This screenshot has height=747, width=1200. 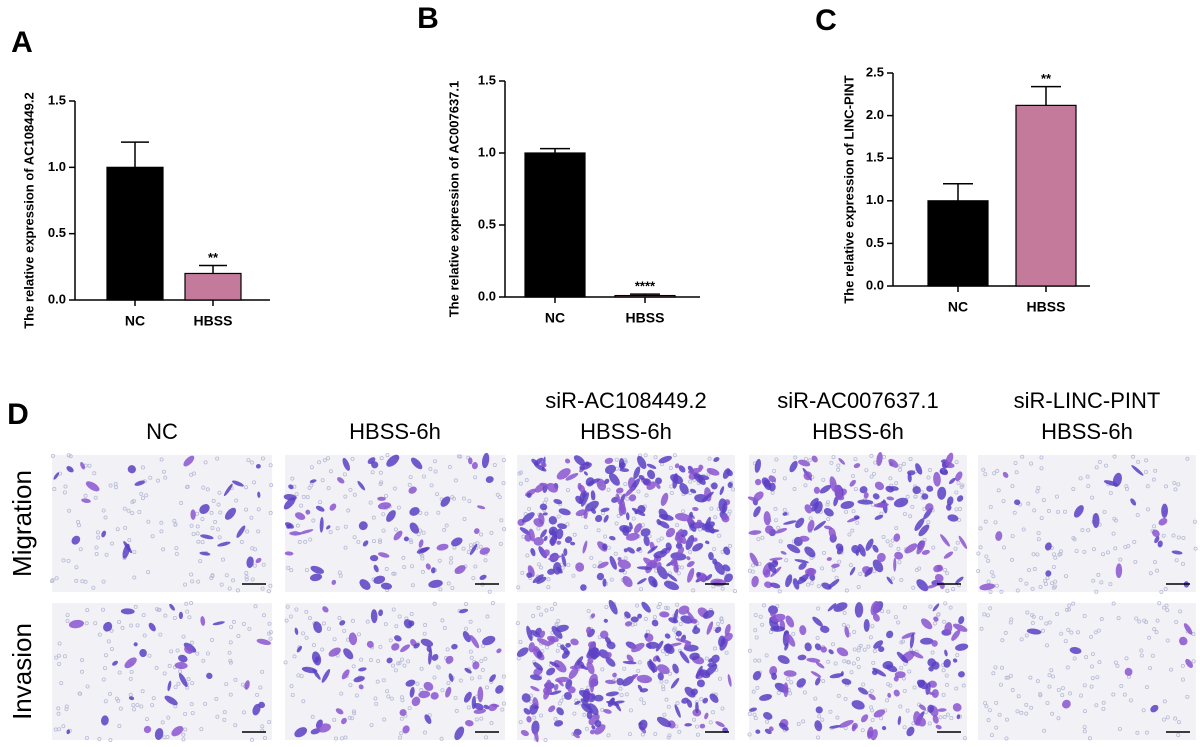 I want to click on x-tick-label: NC, so click(x=135, y=321).